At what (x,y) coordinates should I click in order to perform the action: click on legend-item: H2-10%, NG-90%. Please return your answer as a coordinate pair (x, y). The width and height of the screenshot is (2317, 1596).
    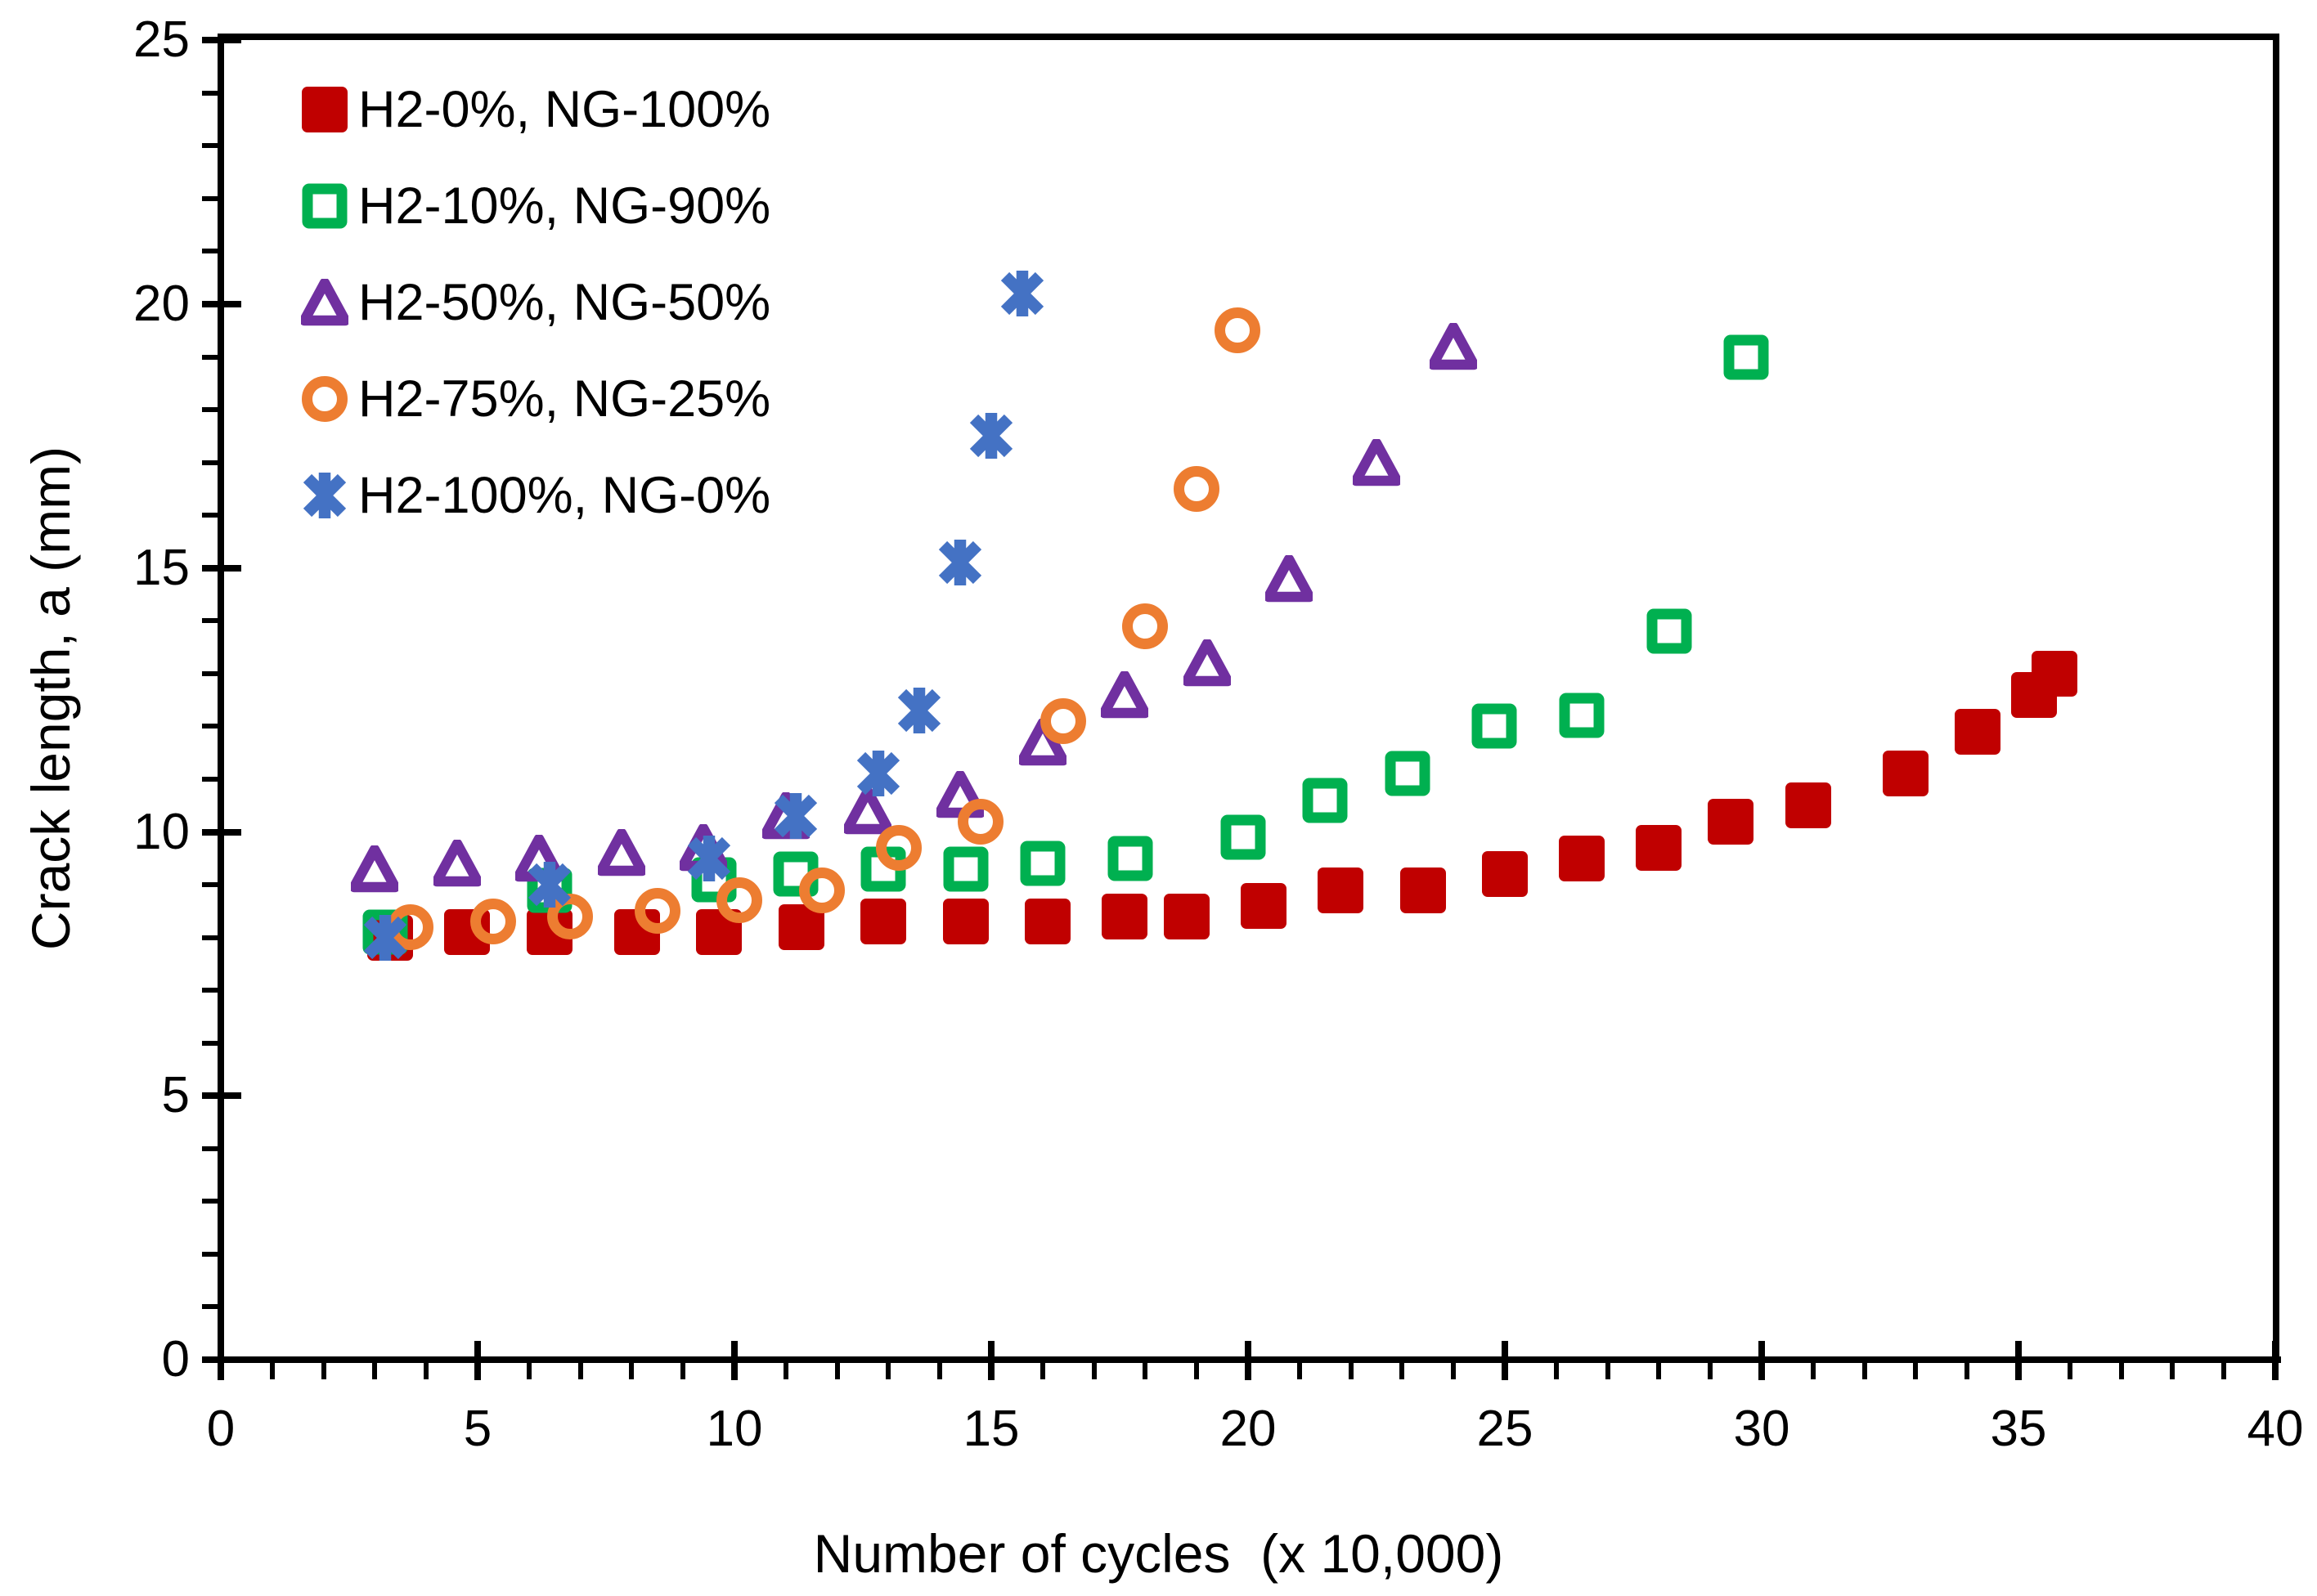
    Looking at the image, I should click on (535, 206).